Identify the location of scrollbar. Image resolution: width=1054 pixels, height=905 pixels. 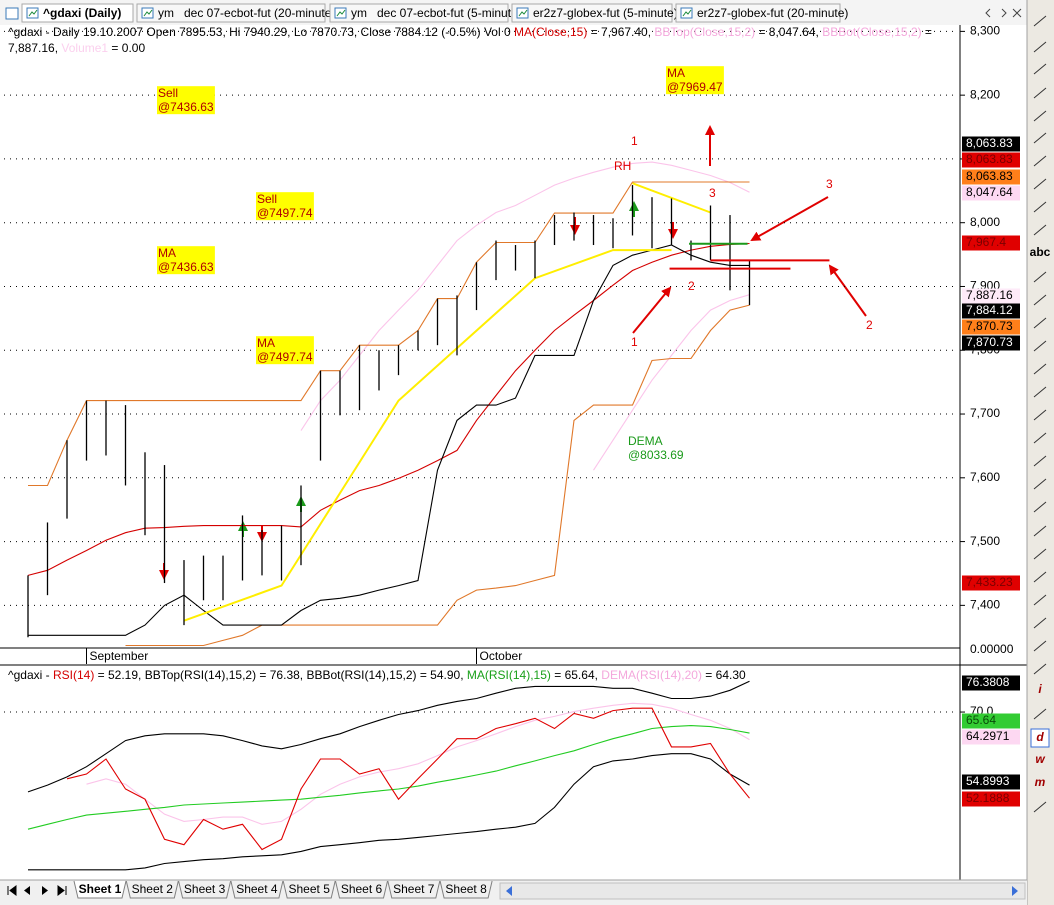
(762, 891).